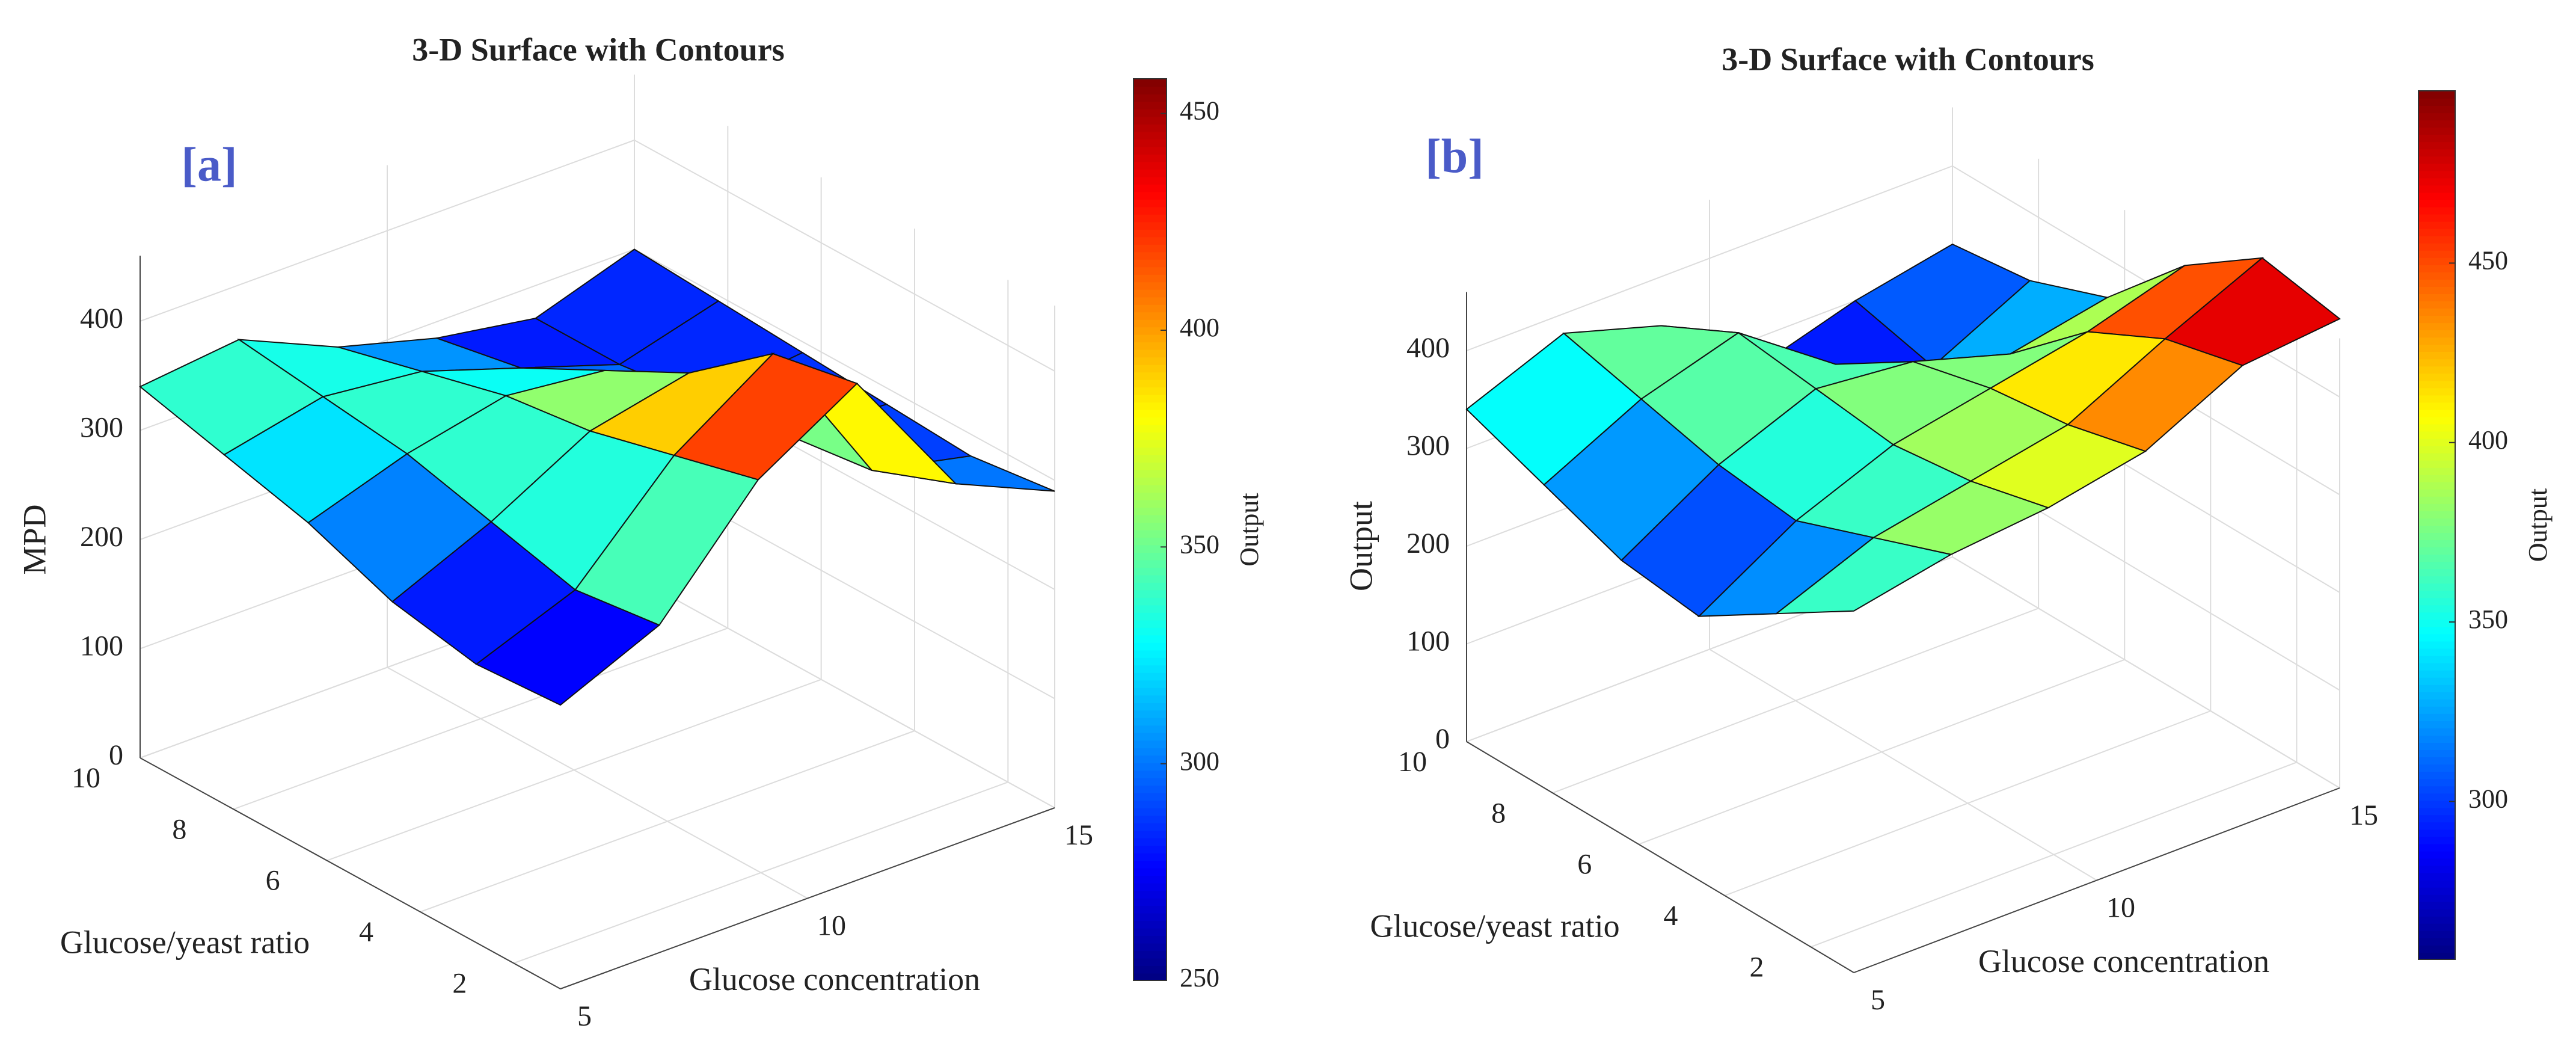 Image resolution: width=2576 pixels, height=1049 pixels. Describe the element at coordinates (1442, 739) in the screenshot. I see `z-tick-label: 0` at that location.